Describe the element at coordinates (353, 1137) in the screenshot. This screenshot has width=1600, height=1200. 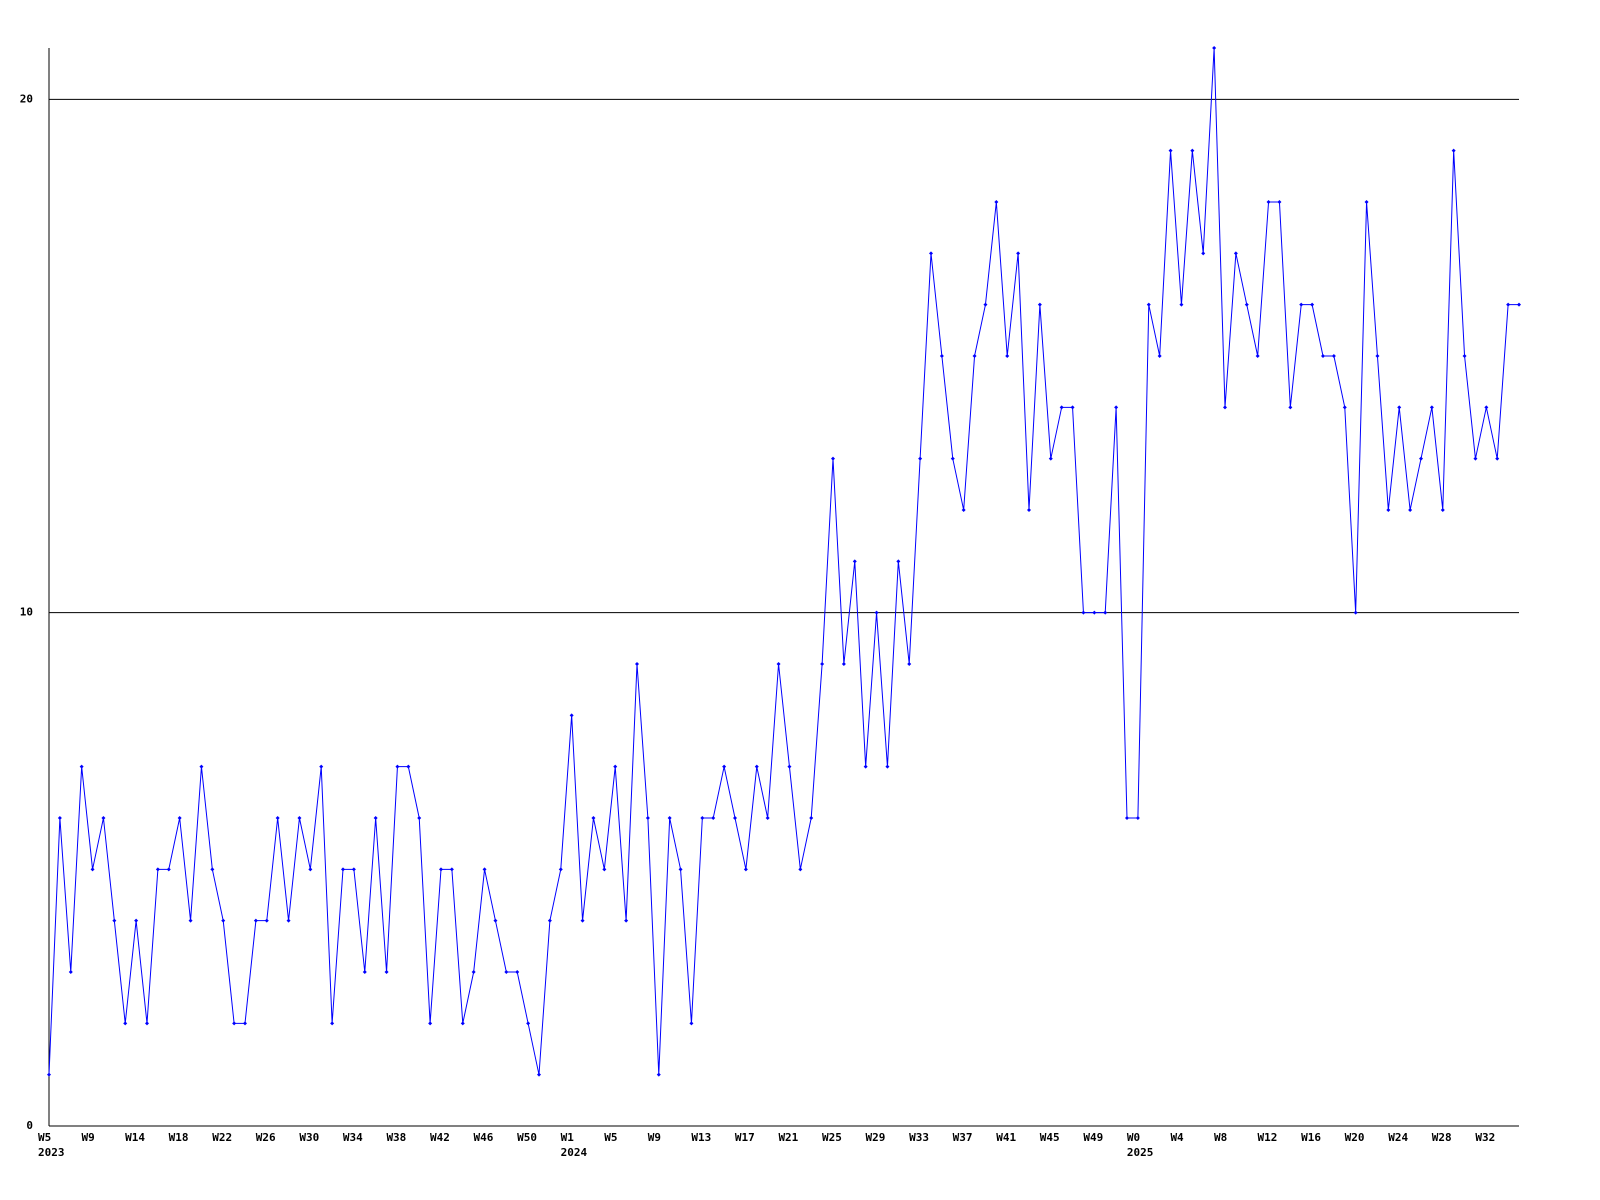
I see `x-tick-label: W34` at that location.